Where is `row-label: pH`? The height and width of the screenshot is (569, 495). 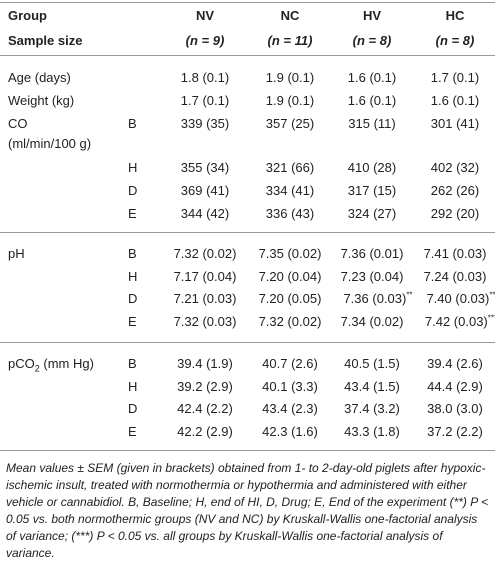
row-label: pH is located at coordinates (16, 254).